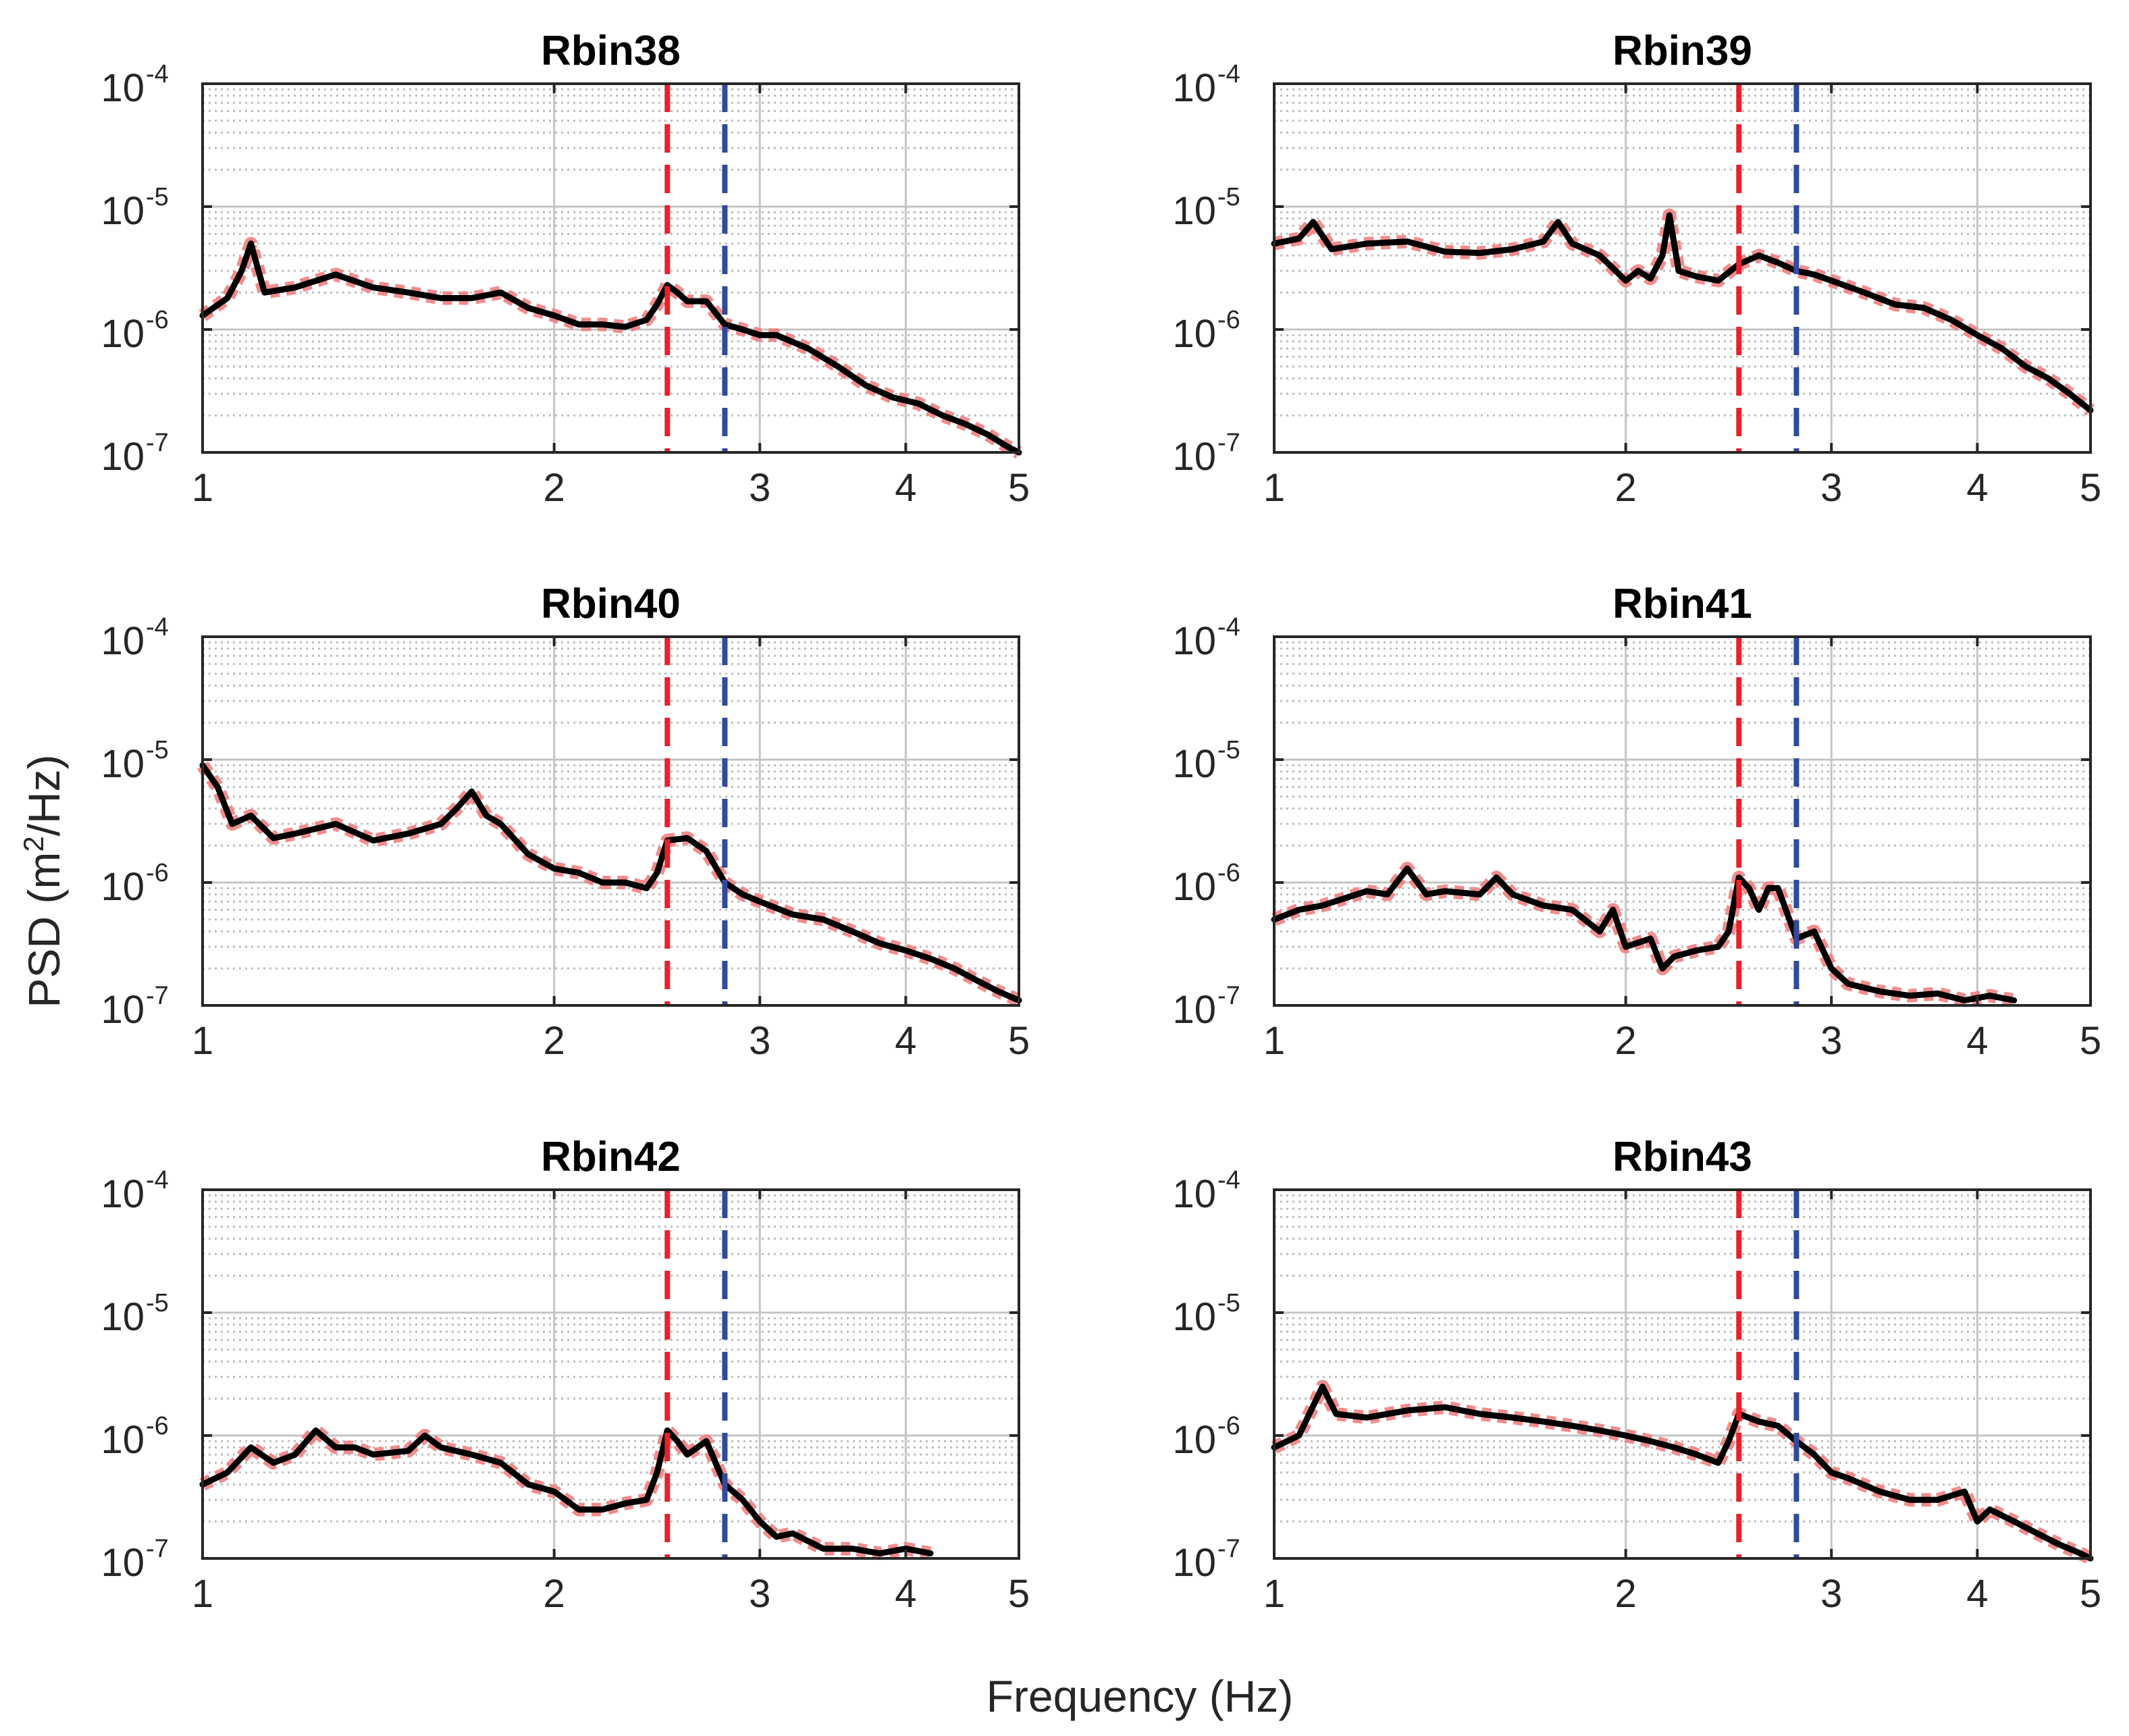 Image resolution: width=2129 pixels, height=1736 pixels. Describe the element at coordinates (611, 1157) in the screenshot. I see `panel-title: Rbin42` at that location.